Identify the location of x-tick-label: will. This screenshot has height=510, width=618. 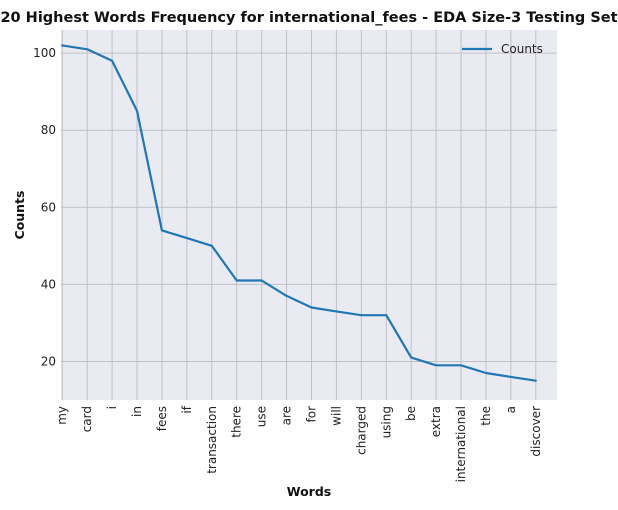
(336, 416).